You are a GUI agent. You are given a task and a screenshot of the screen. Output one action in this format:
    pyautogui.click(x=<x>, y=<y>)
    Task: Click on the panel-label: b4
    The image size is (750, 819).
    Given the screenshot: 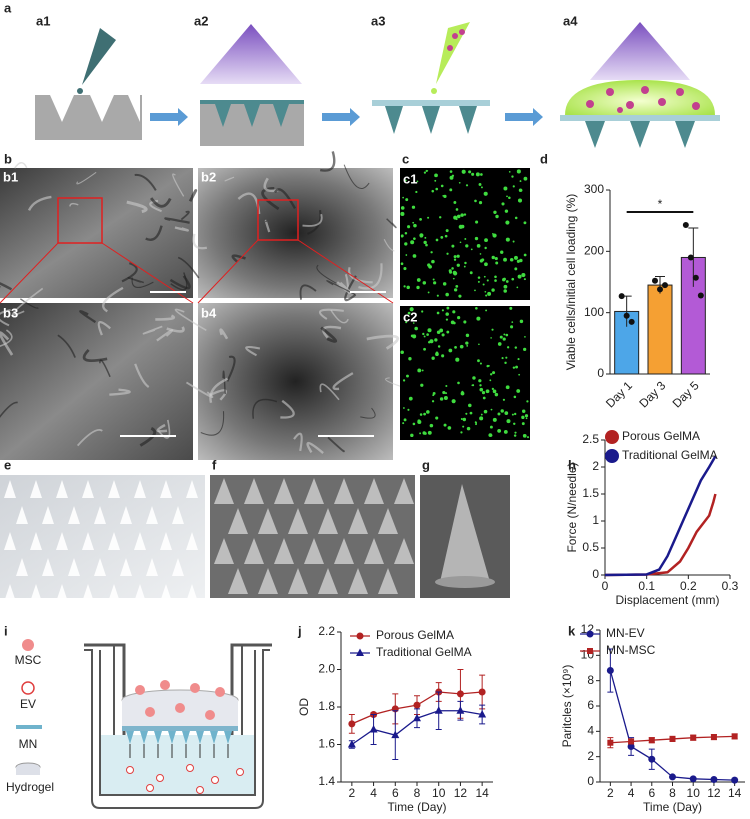 What is the action you would take?
    pyautogui.click(x=209, y=312)
    